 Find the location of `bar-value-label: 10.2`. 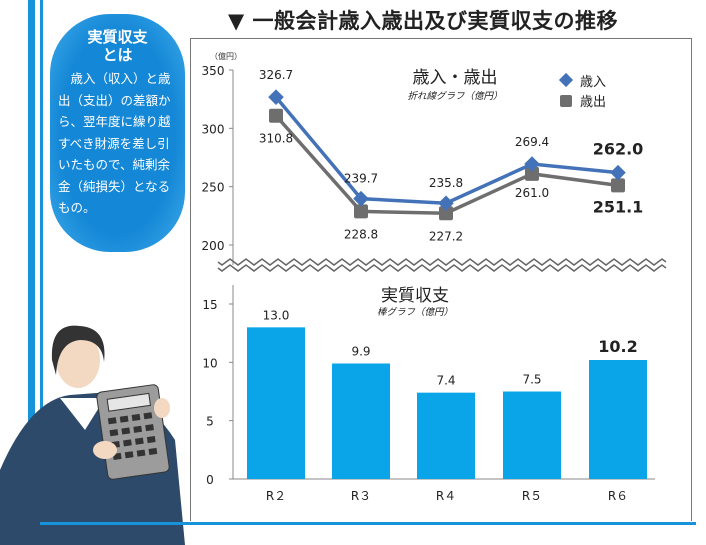

bar-value-label: 10.2 is located at coordinates (617, 346).